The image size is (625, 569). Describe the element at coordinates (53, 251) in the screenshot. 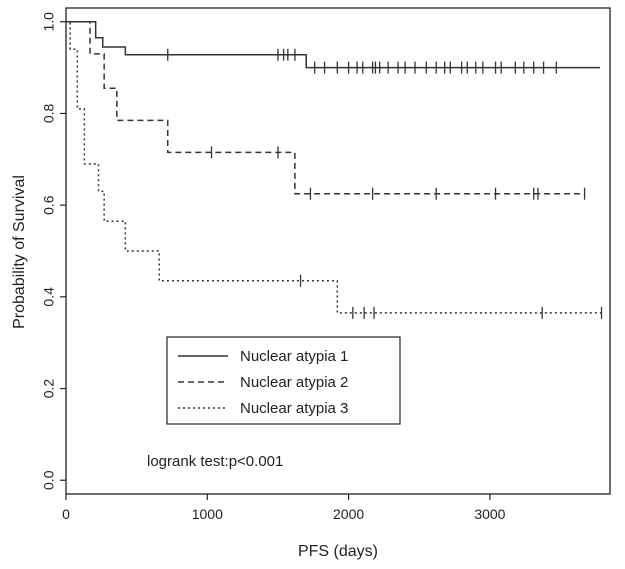

I see `y-axis: 0.0 0.2 0.4 0.6 0.8 1.0` at that location.